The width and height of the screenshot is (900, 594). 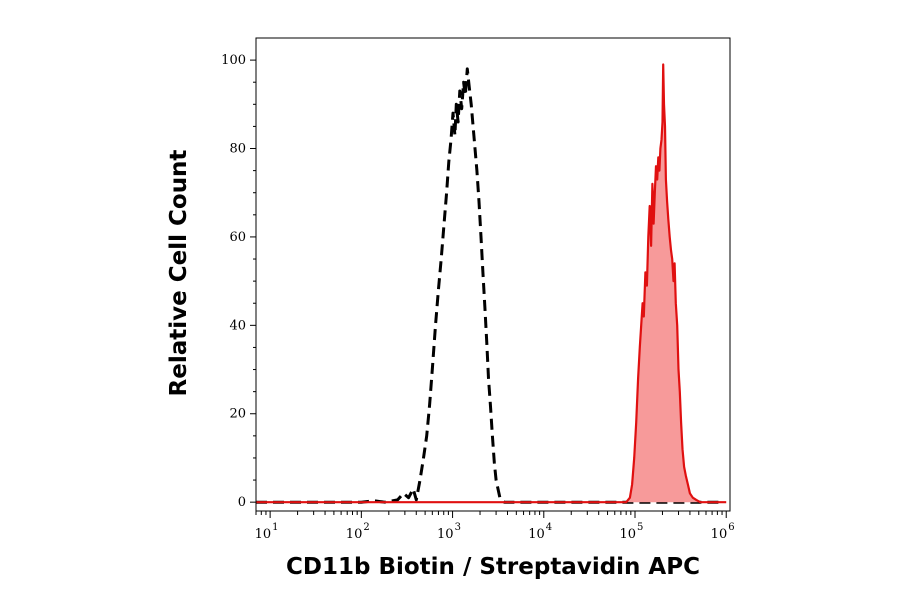 What do you see at coordinates (237, 149) in the screenshot?
I see `y-tick-label: 80` at bounding box center [237, 149].